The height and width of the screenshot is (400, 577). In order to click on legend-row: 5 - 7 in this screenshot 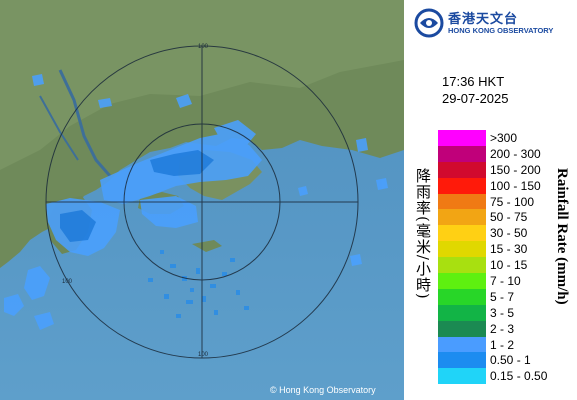, I will do `click(478, 296)`.